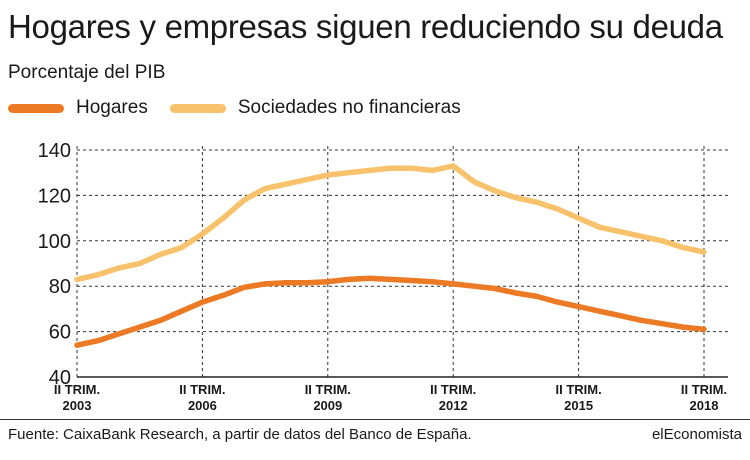 This screenshot has width=750, height=460. What do you see at coordinates (390, 311) in the screenshot?
I see `series-line-hogares` at bounding box center [390, 311].